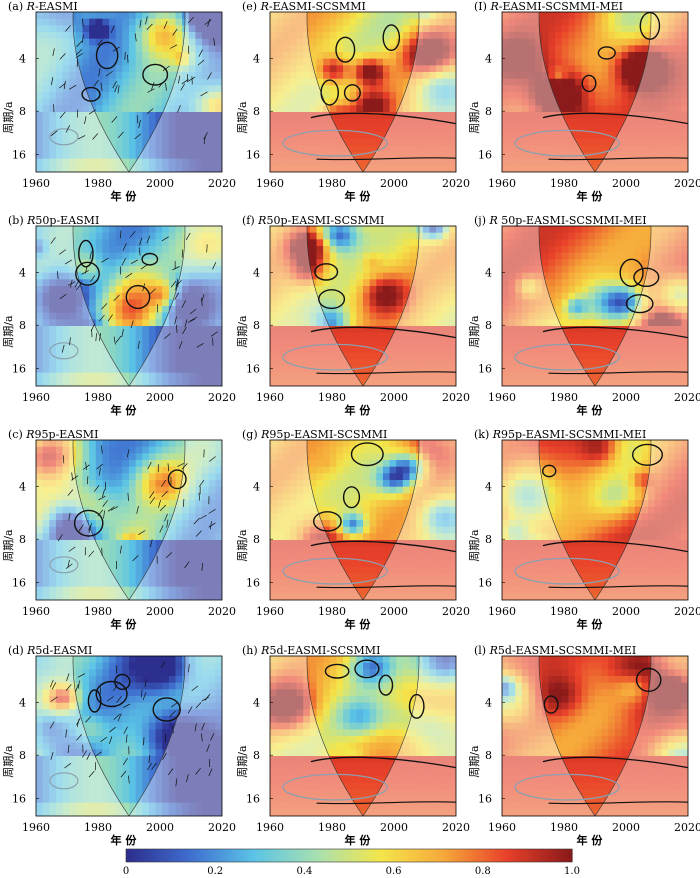 The width and height of the screenshot is (700, 878). I want to click on panel-title-j: (j) R 50p-EASMI-SCSMMI-MEI, so click(560, 220).